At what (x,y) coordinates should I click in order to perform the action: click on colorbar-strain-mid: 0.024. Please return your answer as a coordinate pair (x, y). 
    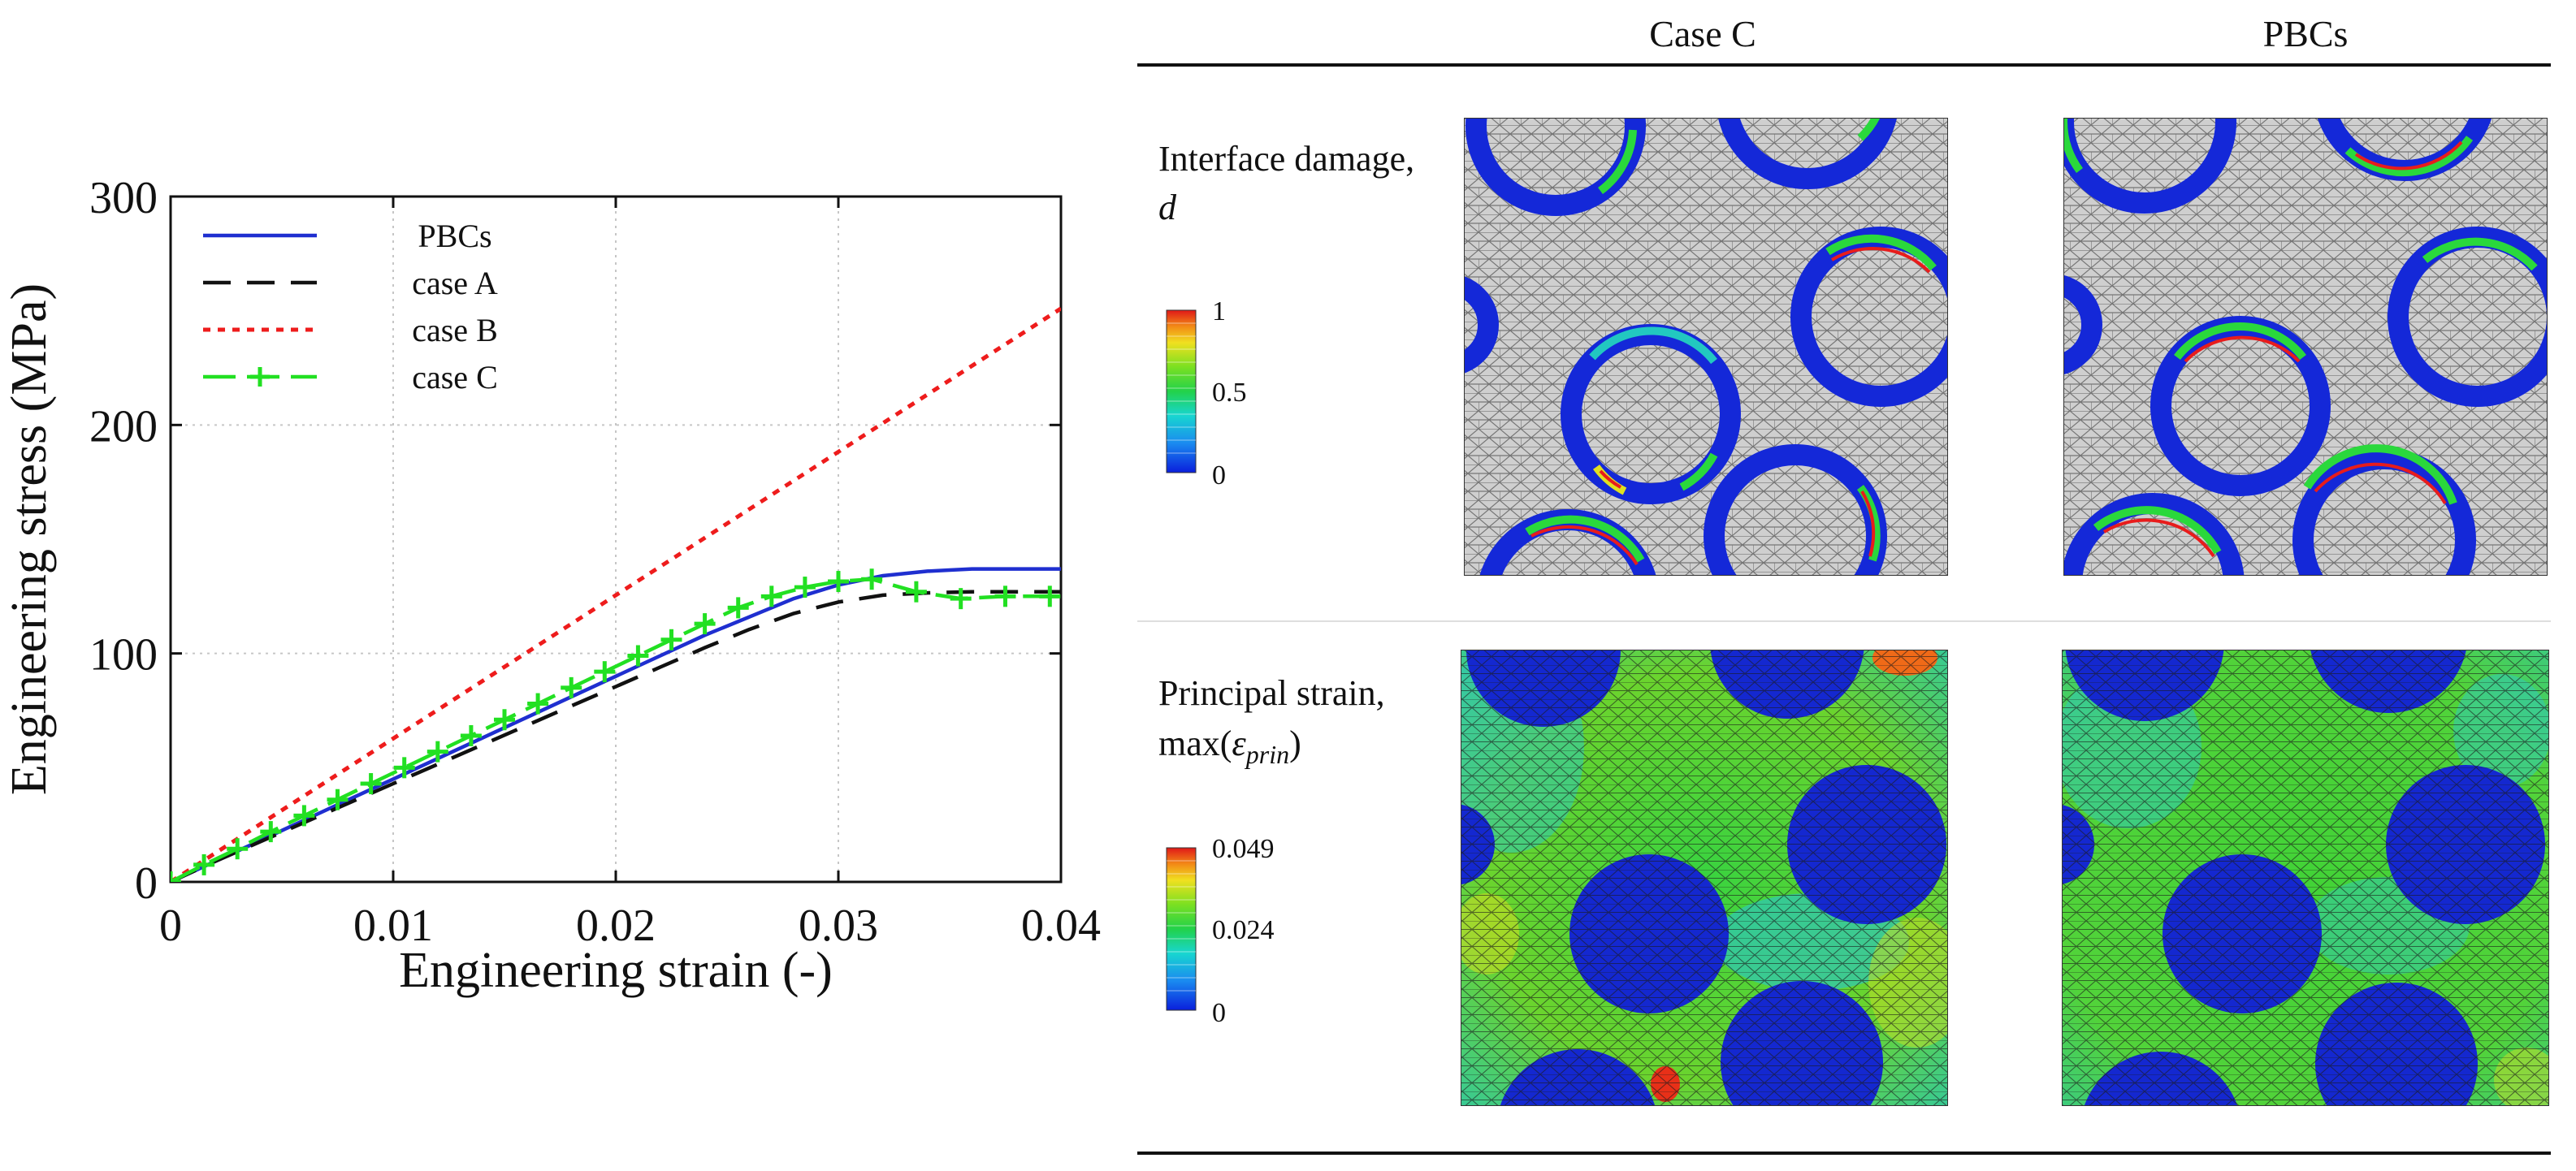
    Looking at the image, I should click on (1243, 930).